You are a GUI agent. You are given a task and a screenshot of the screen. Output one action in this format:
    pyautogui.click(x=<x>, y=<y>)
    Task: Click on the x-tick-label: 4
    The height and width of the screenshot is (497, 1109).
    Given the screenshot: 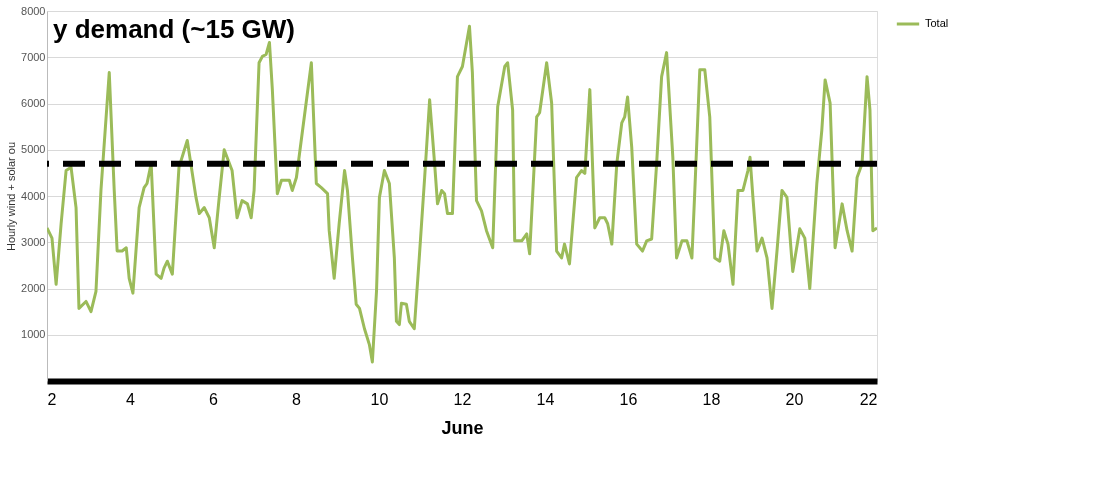 What is the action you would take?
    pyautogui.click(x=131, y=399)
    